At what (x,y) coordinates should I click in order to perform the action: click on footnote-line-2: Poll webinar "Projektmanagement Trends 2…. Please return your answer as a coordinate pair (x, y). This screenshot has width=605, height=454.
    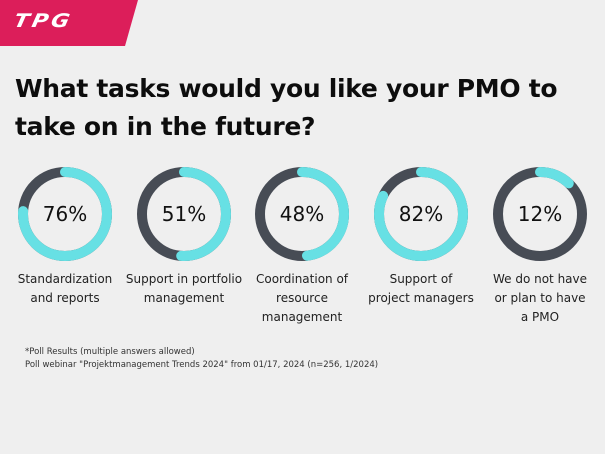
    Looking at the image, I should click on (202, 365).